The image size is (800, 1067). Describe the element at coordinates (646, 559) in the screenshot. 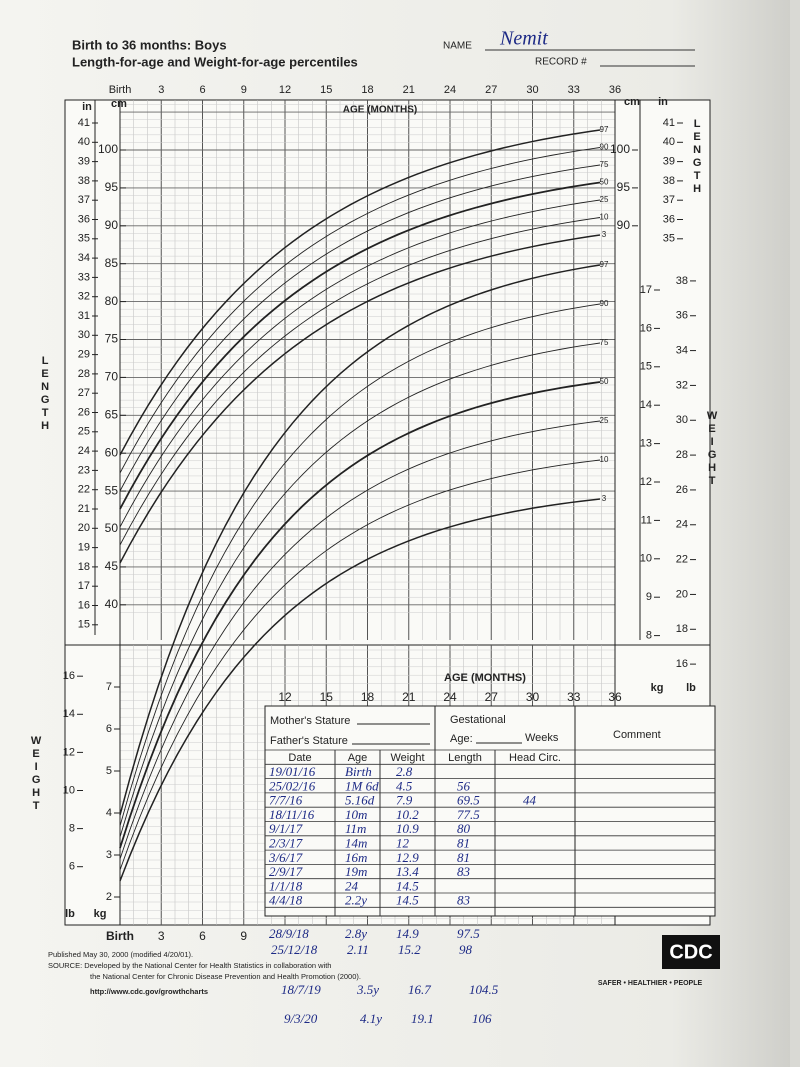

I see `axis-tick-label: 10` at that location.